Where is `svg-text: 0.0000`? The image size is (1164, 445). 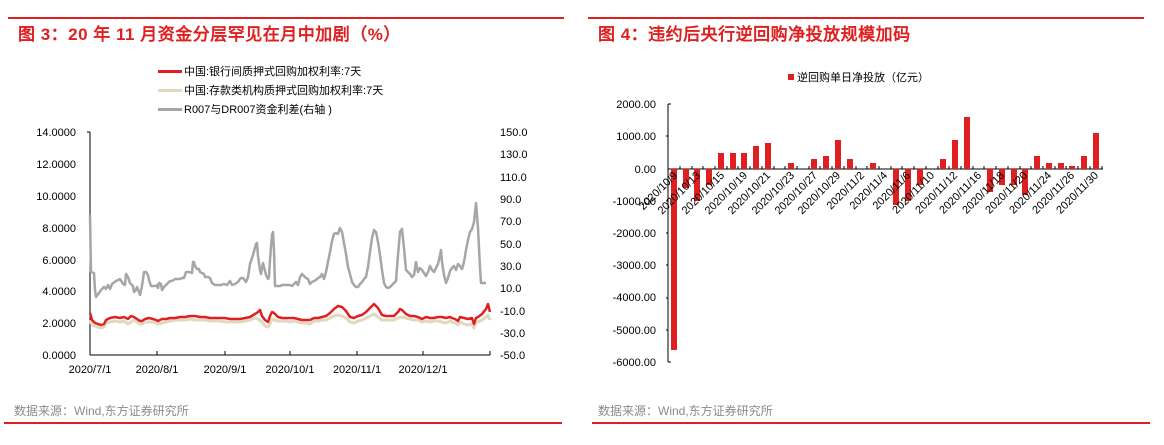 svg-text: 0.0000 is located at coordinates (59, 356).